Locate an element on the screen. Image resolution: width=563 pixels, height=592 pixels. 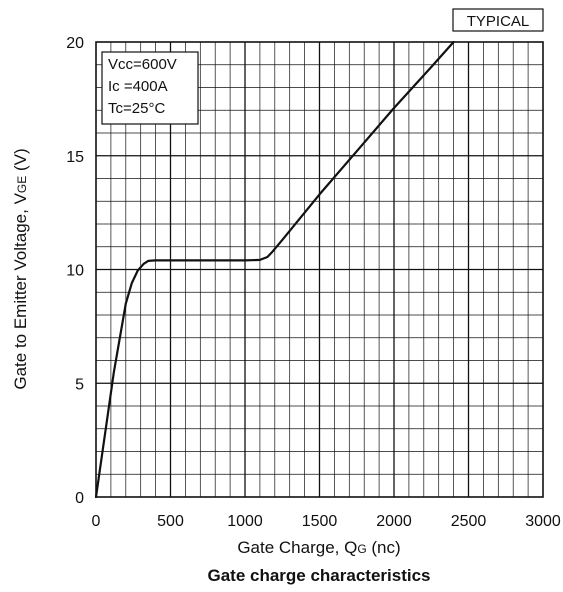
x-tick-label: 500 is located at coordinates (170, 521).